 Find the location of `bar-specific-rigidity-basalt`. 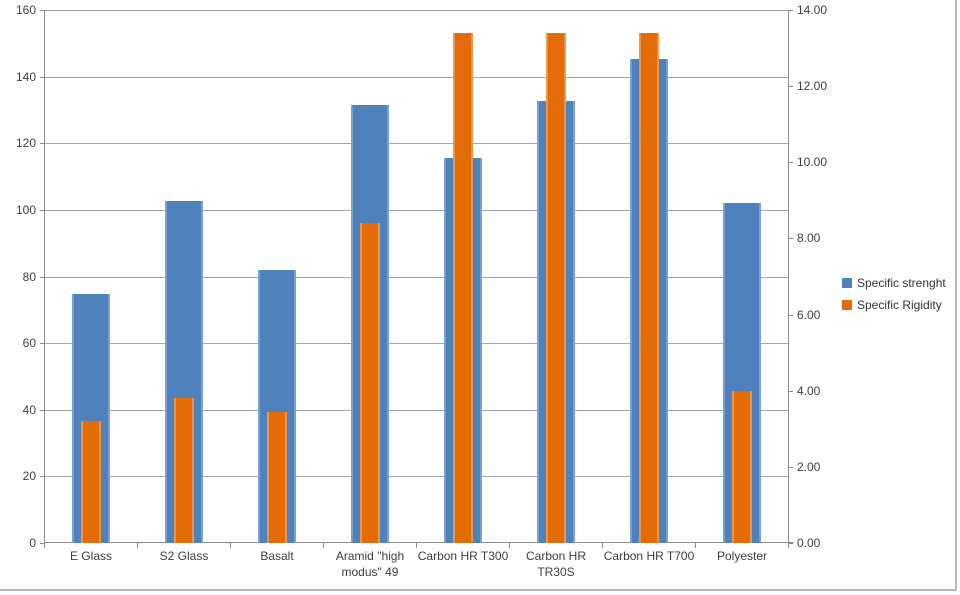

bar-specific-rigidity-basalt is located at coordinates (277, 477).